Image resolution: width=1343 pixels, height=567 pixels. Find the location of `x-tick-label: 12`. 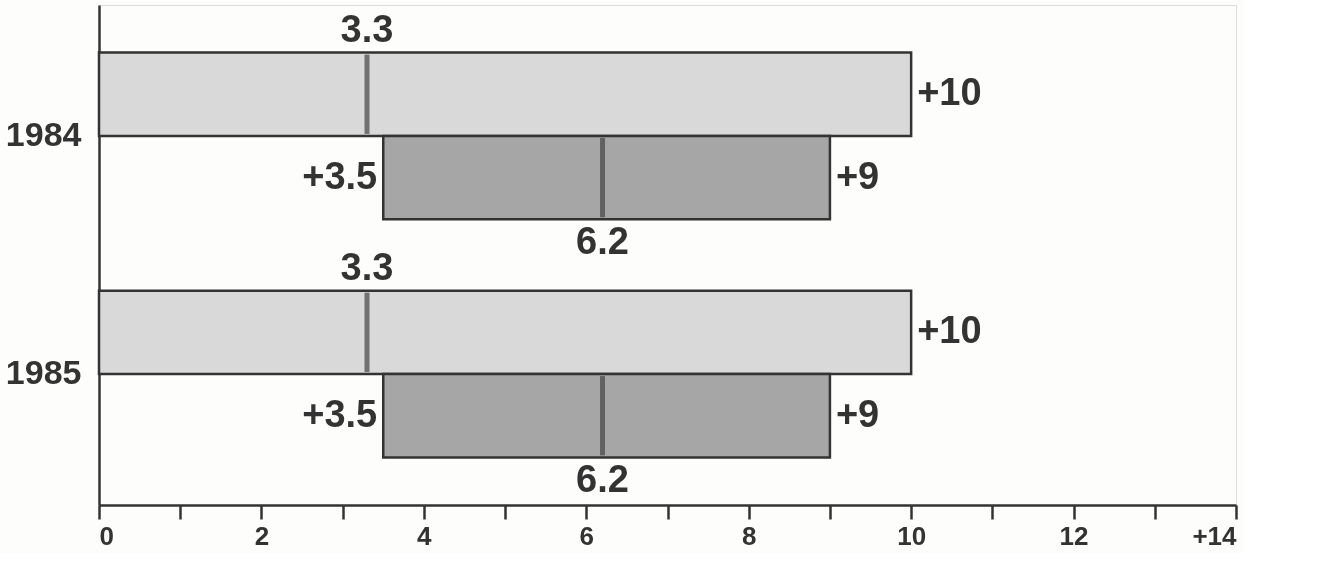

x-tick-label: 12 is located at coordinates (1074, 535).